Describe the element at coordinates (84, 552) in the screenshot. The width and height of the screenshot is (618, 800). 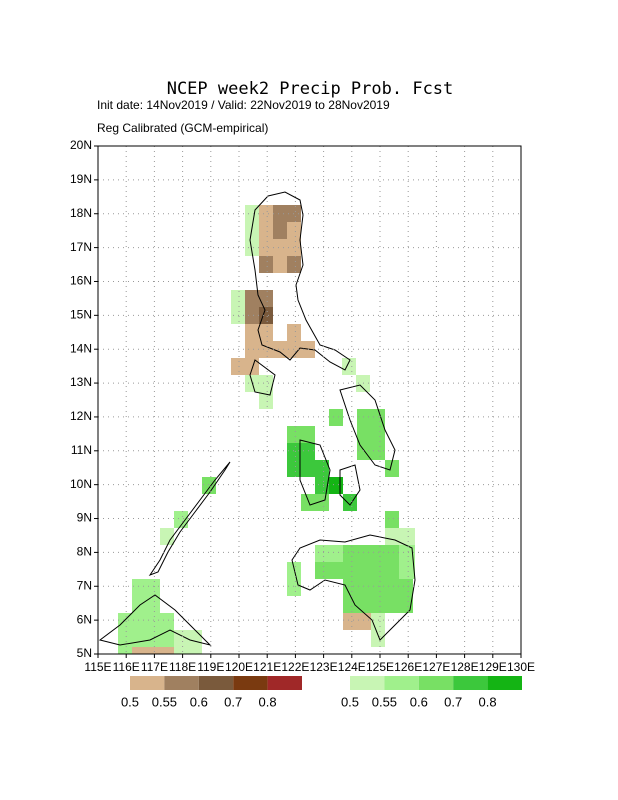
I see `lat-label: 8N` at that location.